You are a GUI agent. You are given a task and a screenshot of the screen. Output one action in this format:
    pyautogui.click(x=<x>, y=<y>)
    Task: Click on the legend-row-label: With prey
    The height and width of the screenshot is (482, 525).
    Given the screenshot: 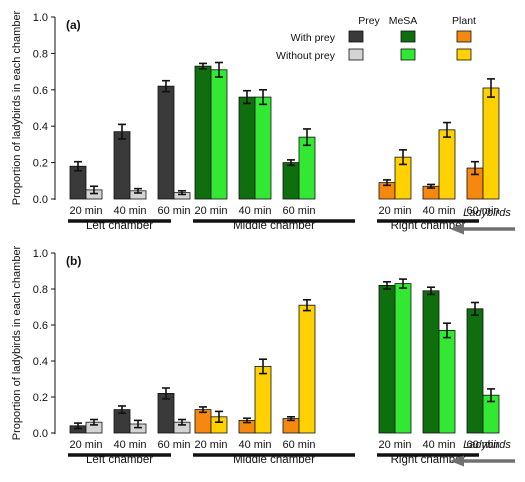 What is the action you would take?
    pyautogui.click(x=313, y=38)
    